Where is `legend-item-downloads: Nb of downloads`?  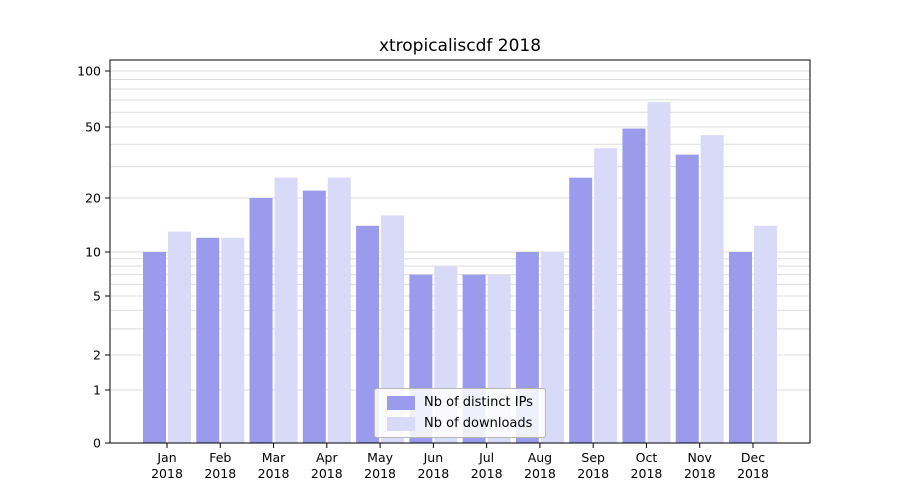 legend-item-downloads: Nb of downloads is located at coordinates (460, 423).